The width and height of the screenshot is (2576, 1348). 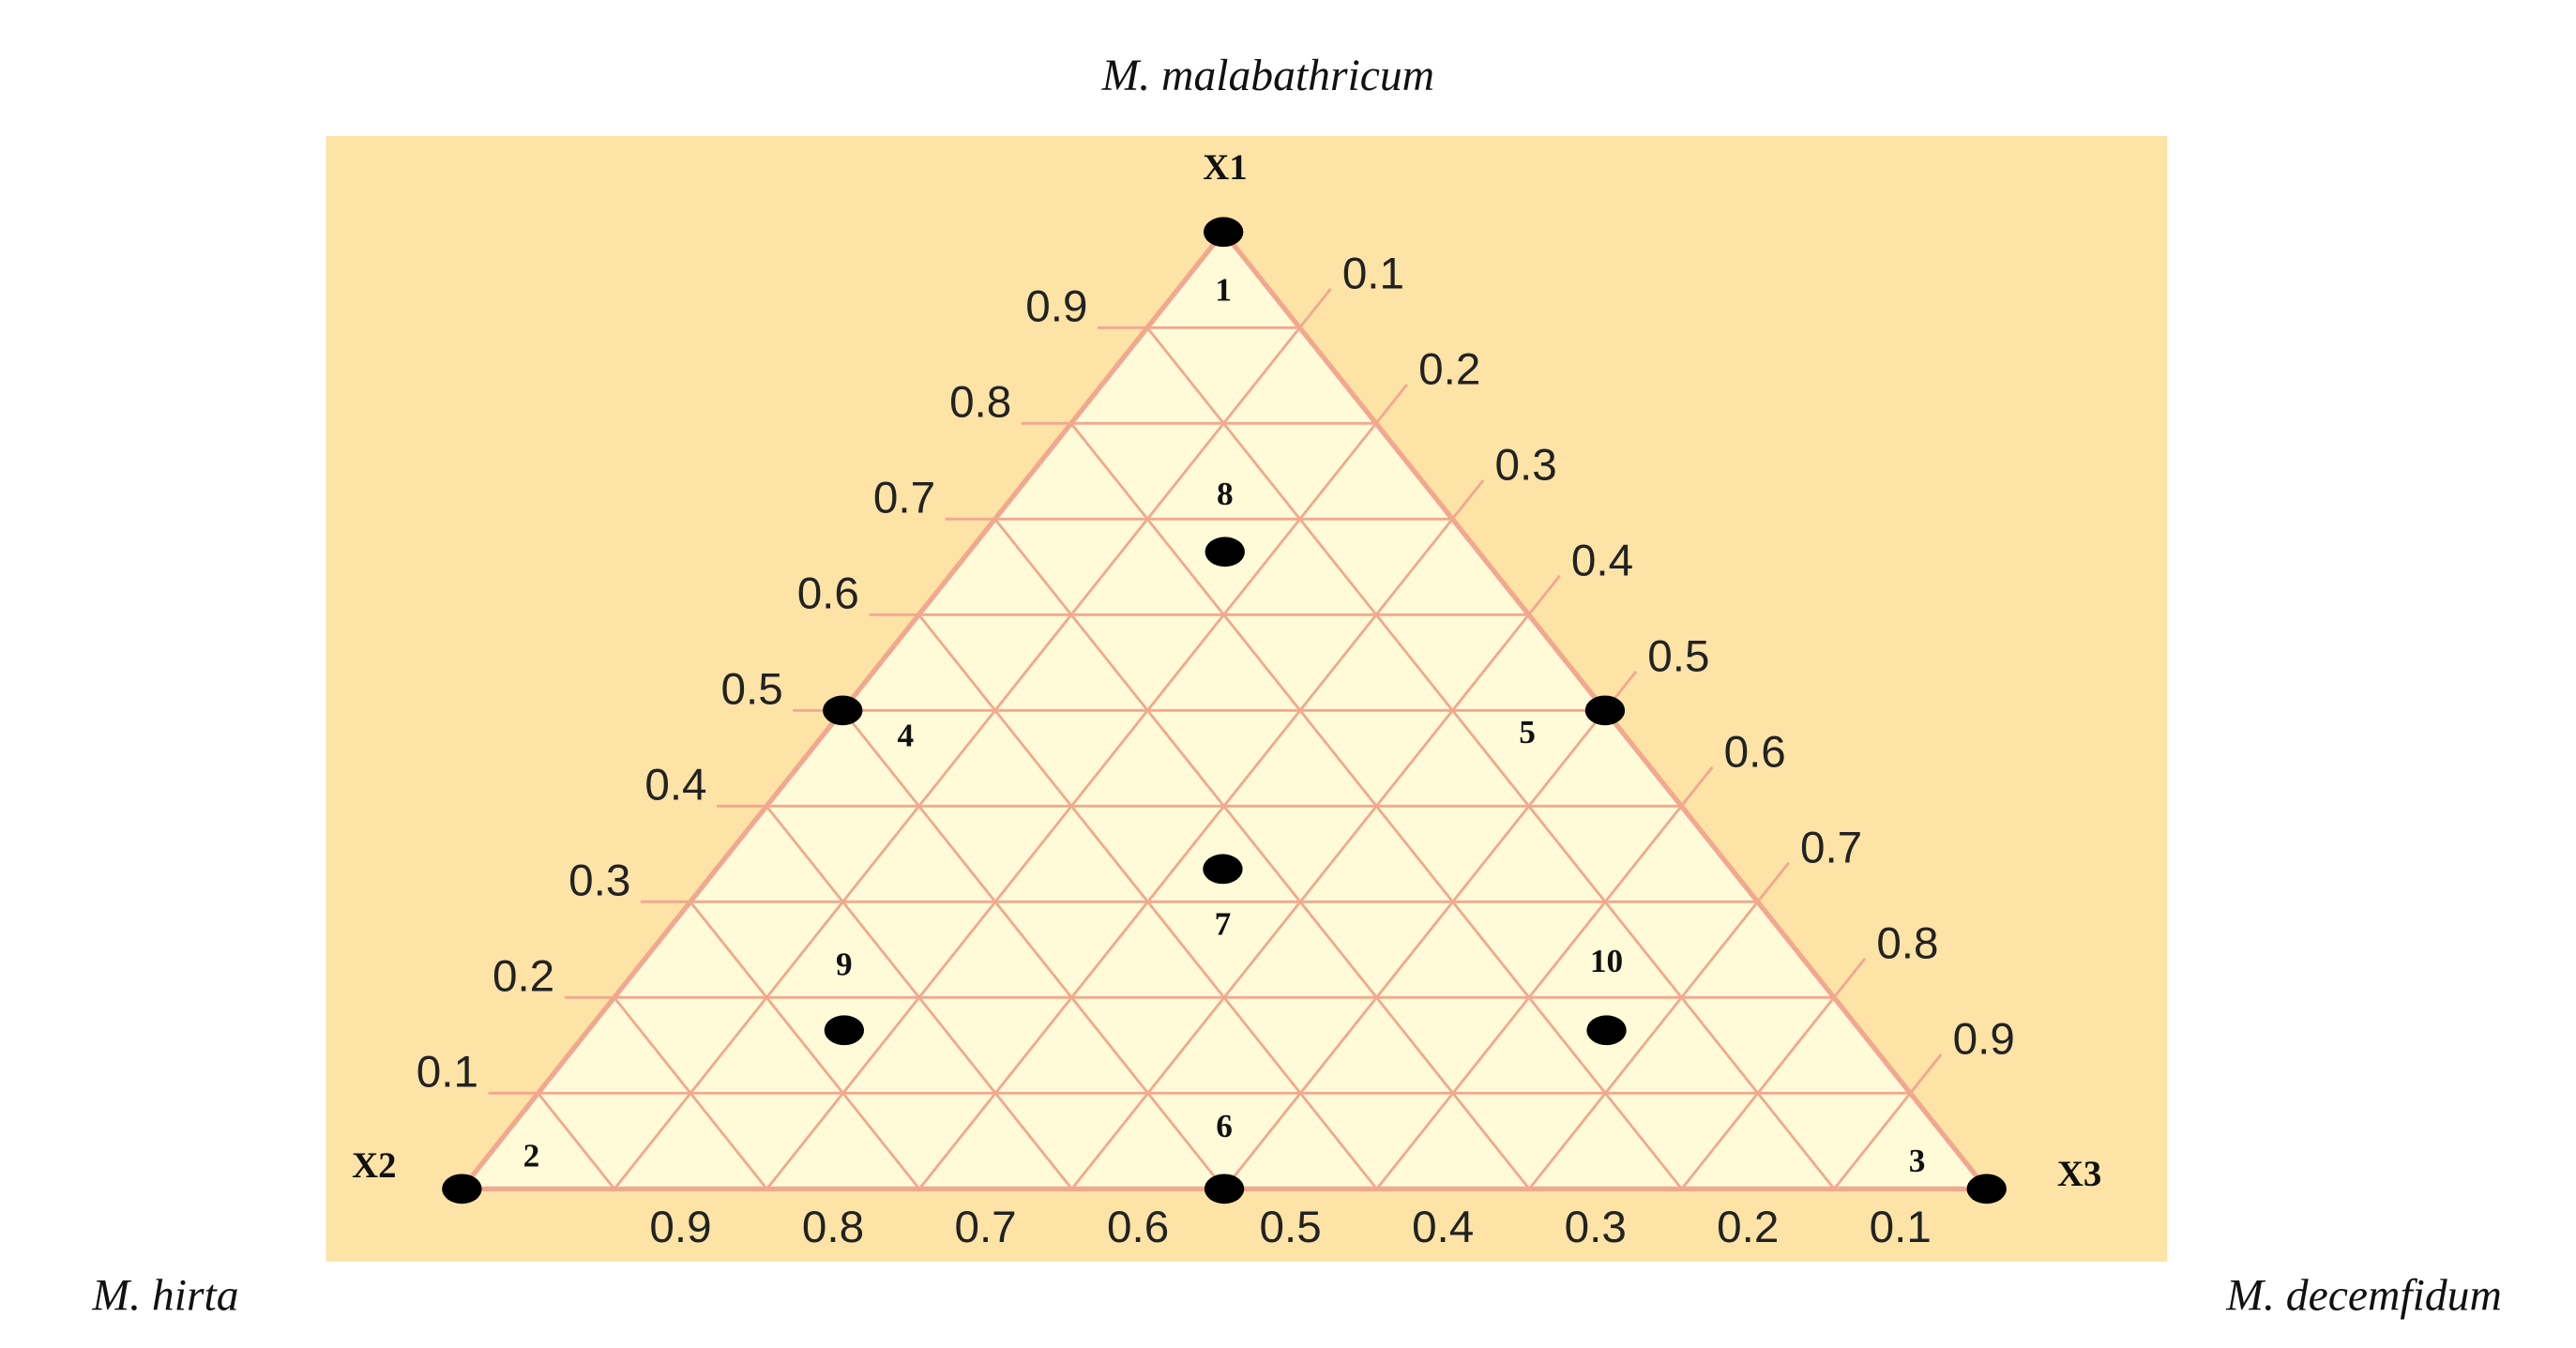 I want to click on point-label: 5, so click(x=1527, y=732).